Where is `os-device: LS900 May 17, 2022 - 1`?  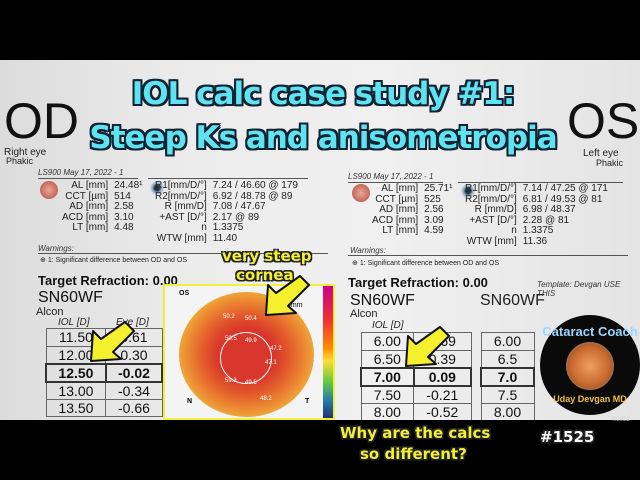
os-device: LS900 May 17, 2022 - 1 is located at coordinates (391, 176).